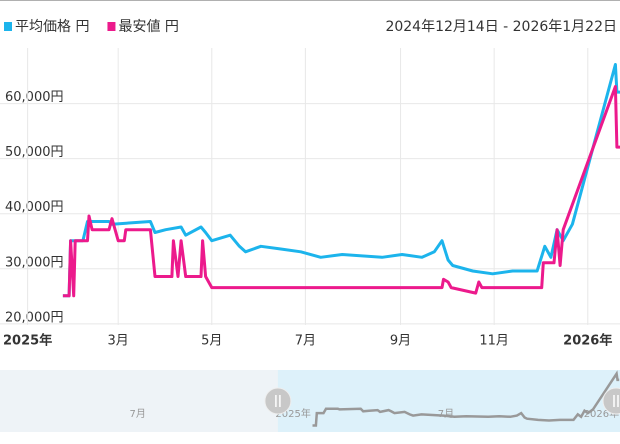  Describe the element at coordinates (34, 317) in the screenshot. I see `y-tick-label: 20,000円` at that location.